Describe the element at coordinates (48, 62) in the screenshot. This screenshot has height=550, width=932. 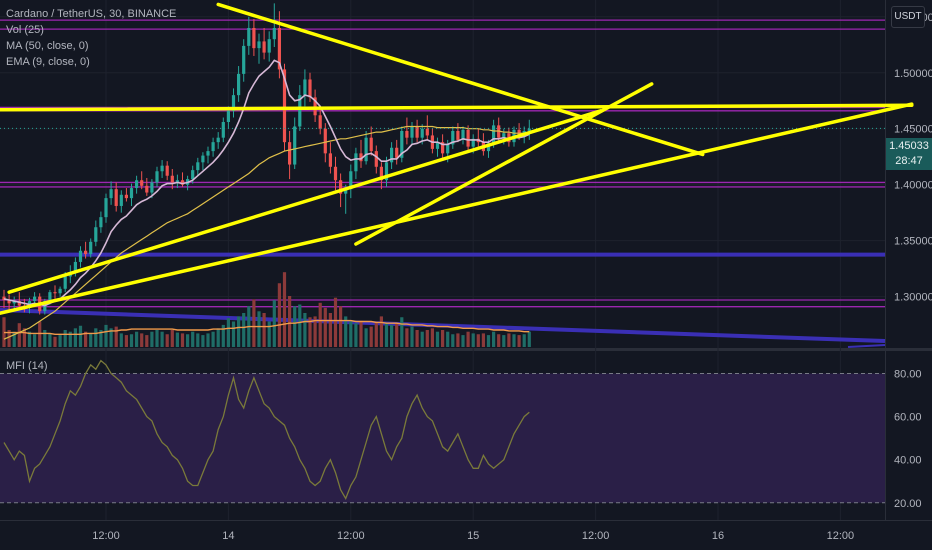
I see `legend-ema9: EMA (9, close, 0)` at that location.